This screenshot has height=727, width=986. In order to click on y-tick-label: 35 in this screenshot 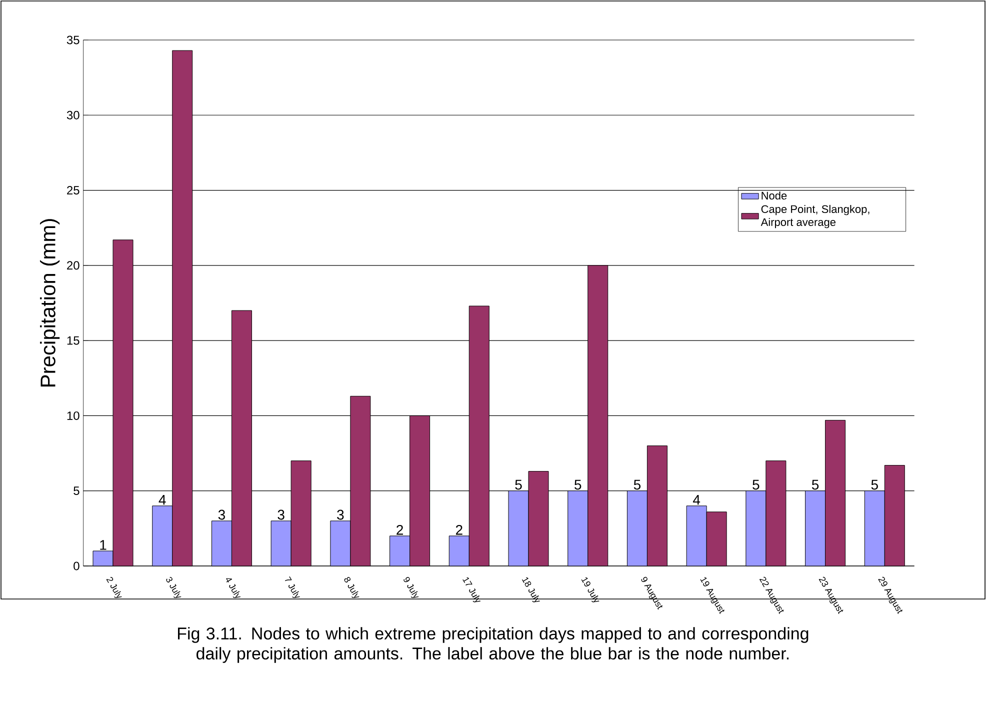, I will do `click(73, 40)`.